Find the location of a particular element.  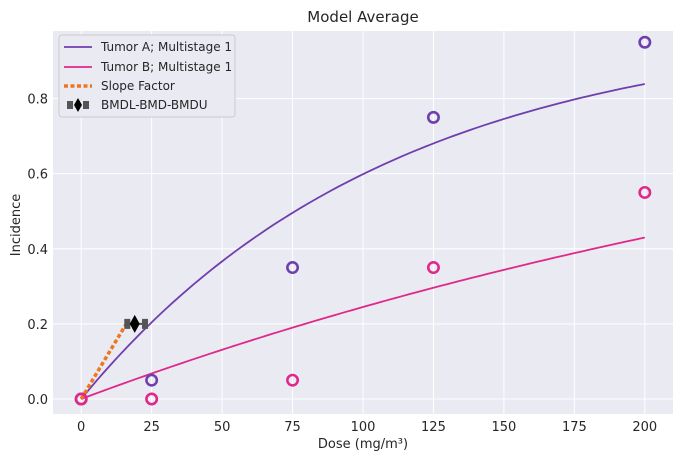

y-tick-label: 0.0 is located at coordinates (37, 400).